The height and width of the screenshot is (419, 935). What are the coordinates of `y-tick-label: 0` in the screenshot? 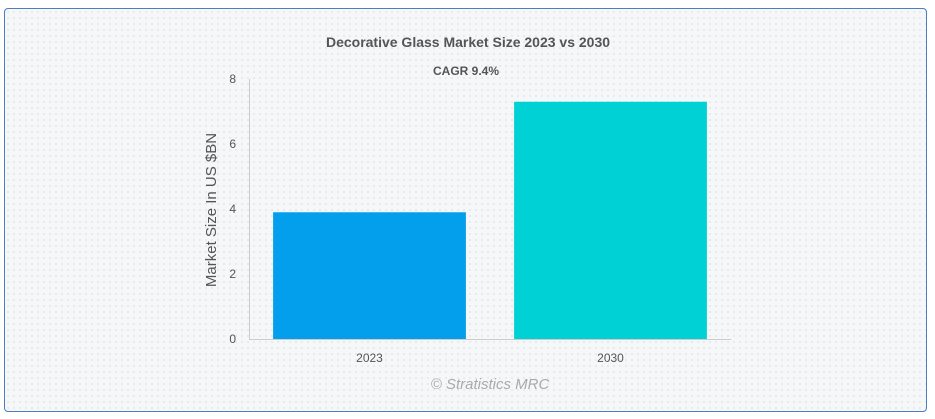 It's located at (232, 339).